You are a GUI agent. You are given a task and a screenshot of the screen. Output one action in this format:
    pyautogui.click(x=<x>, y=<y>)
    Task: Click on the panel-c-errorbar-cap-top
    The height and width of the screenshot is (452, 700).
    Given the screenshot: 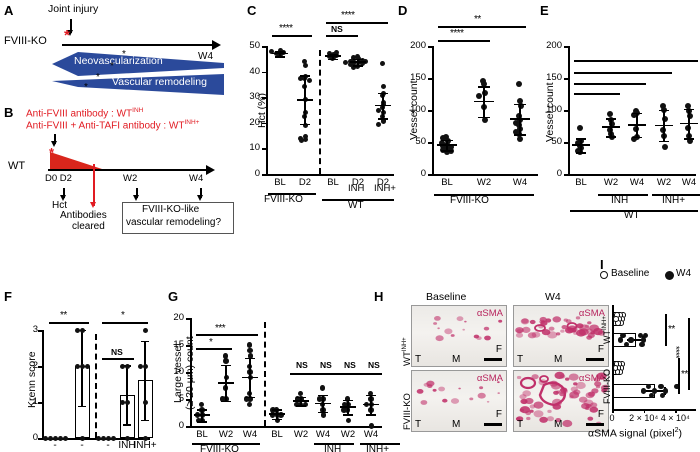 What is the action you would take?
    pyautogui.click(x=280, y=52)
    